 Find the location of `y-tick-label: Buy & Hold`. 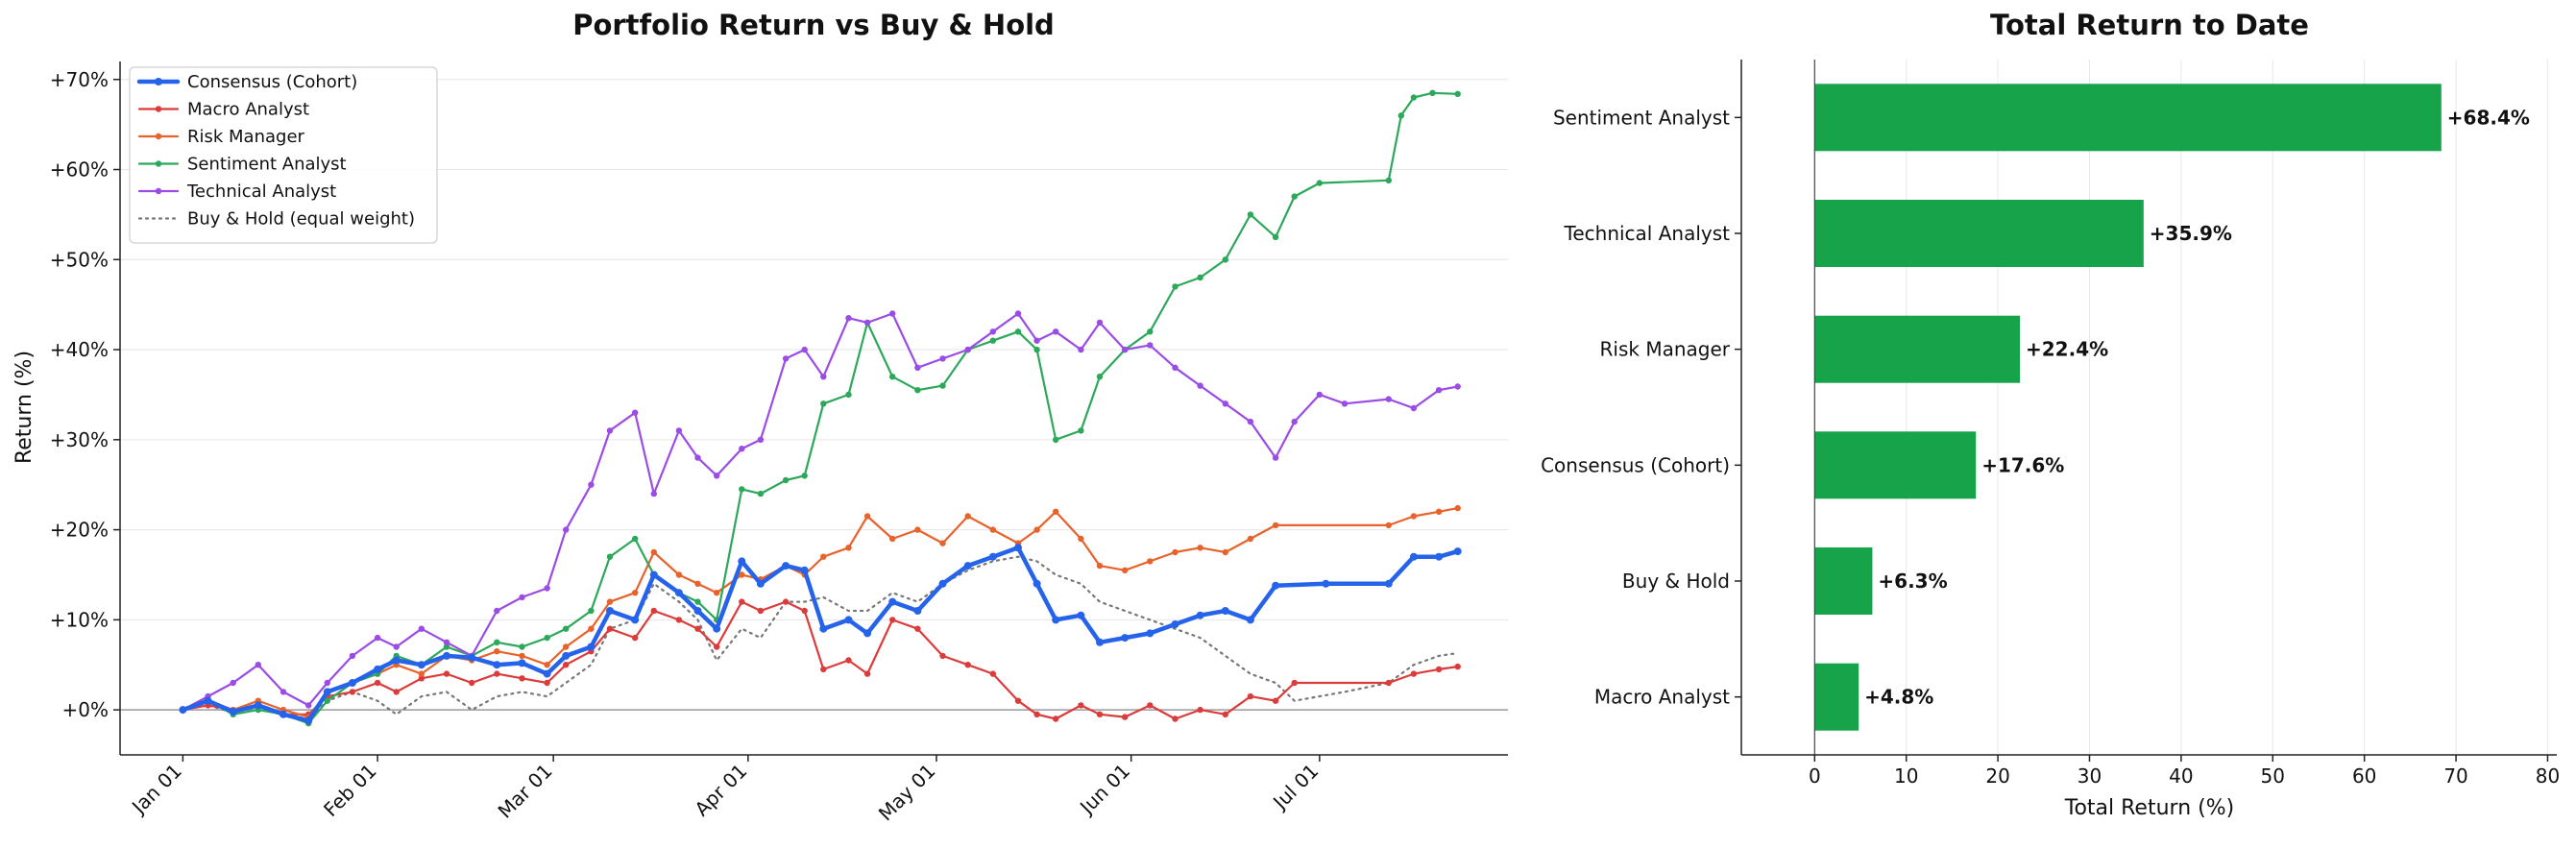

y-tick-label: Buy & Hold is located at coordinates (1676, 581).